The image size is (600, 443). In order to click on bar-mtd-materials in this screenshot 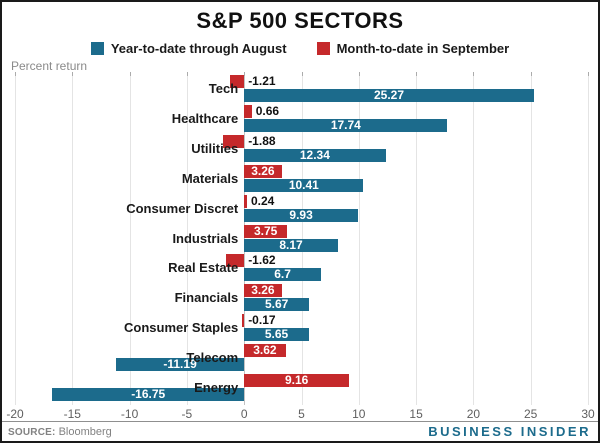, I will do `click(263, 171)`.